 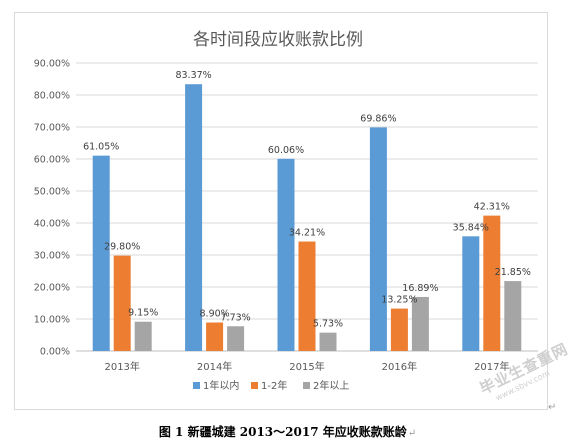 What do you see at coordinates (52, 320) in the screenshot?
I see `y-tick-label: 10.00%` at bounding box center [52, 320].